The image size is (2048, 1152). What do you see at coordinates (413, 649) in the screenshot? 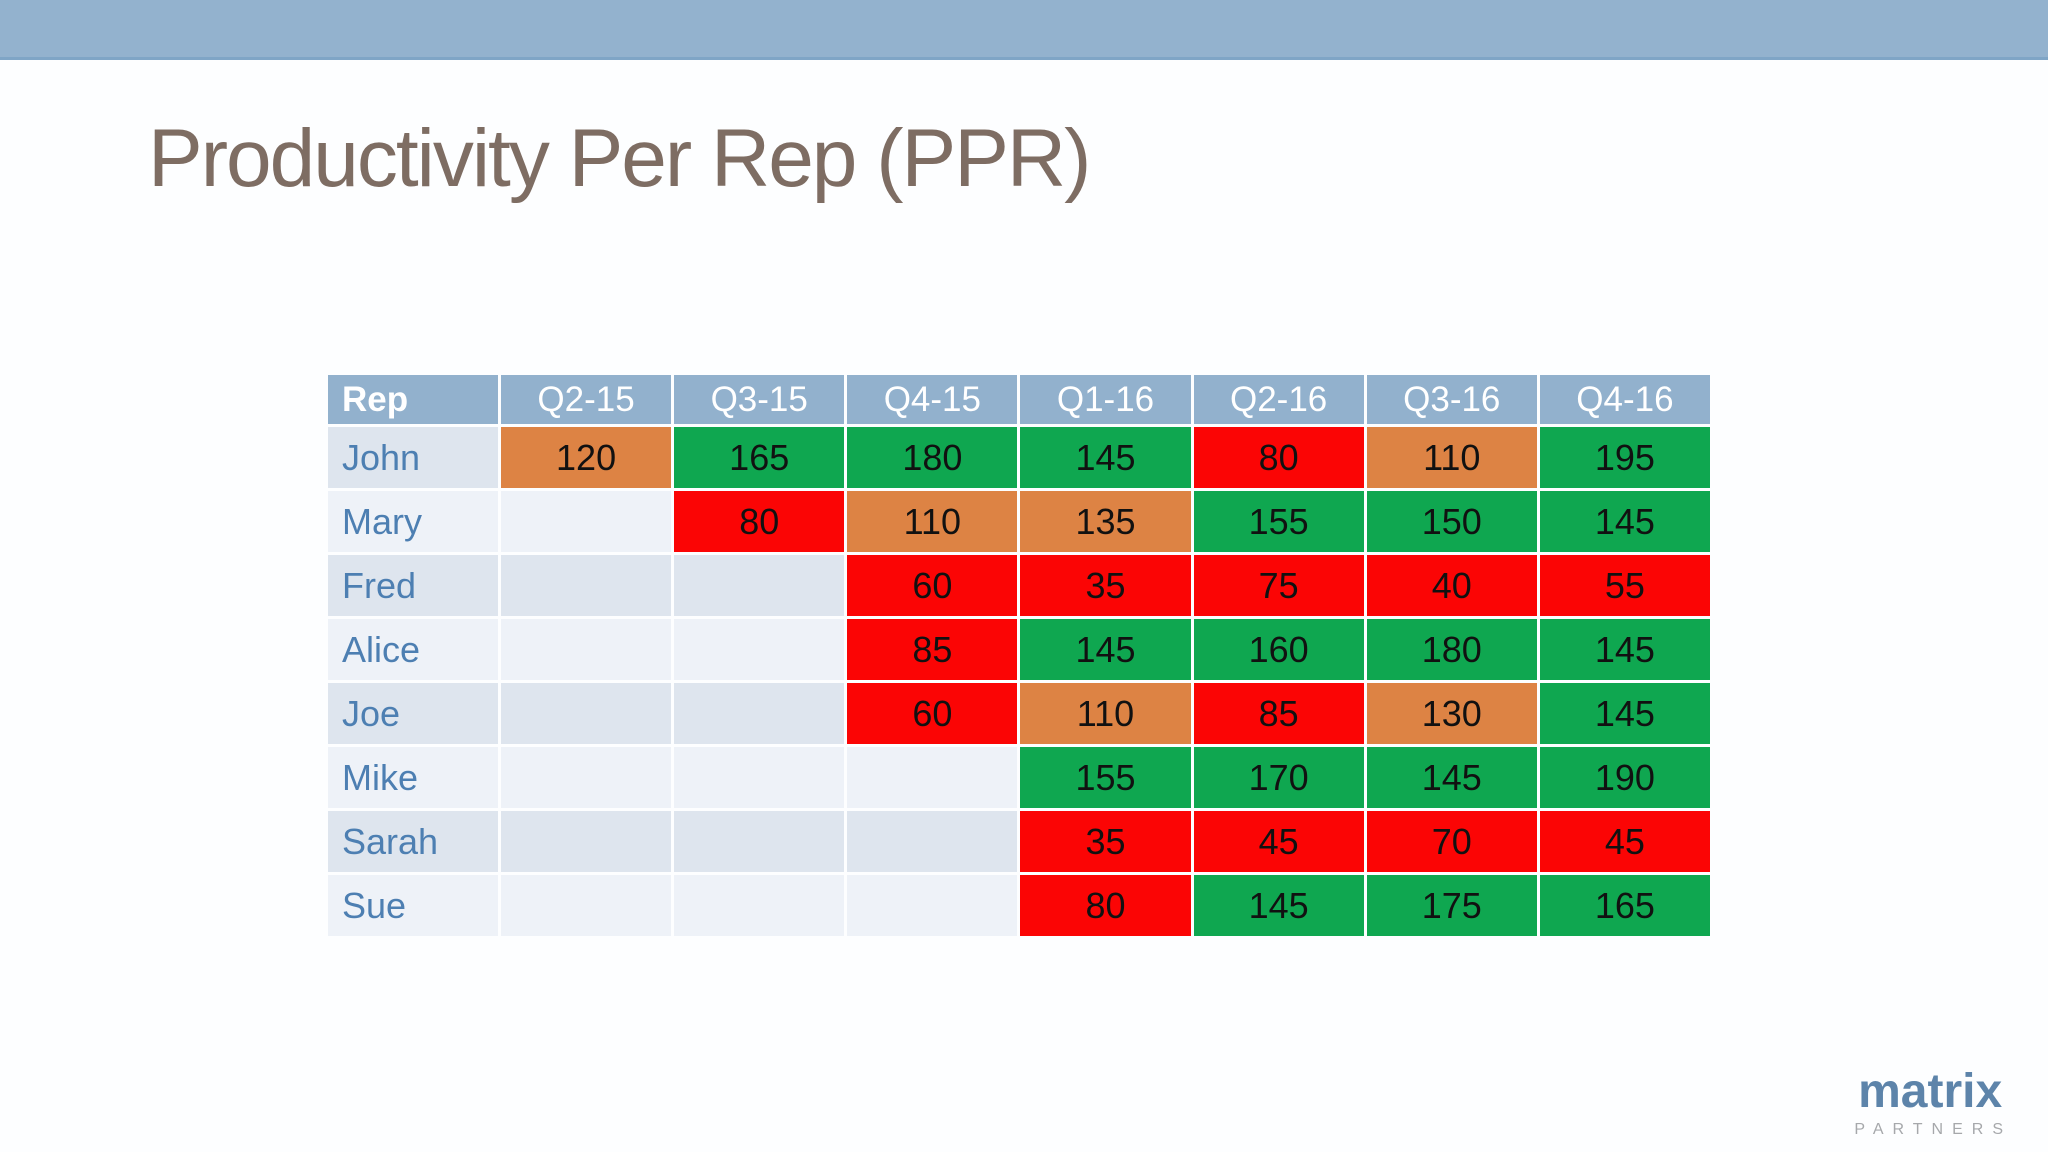
I see `rep-name-cell: Alice` at bounding box center [413, 649].